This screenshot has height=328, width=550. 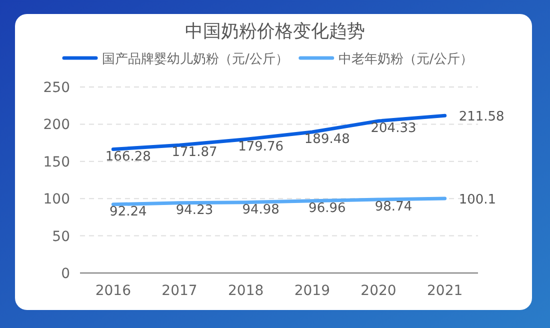 I want to click on x-tick-label: 2020, so click(x=378, y=291).